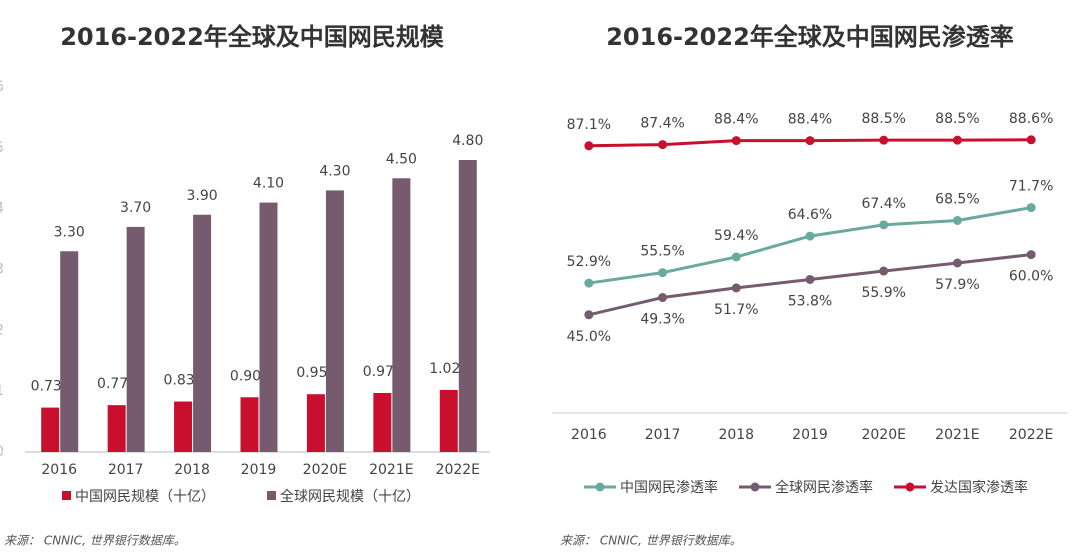 The height and width of the screenshot is (560, 1080). Describe the element at coordinates (736, 310) in the screenshot. I see `data-label: 51.7%` at that location.